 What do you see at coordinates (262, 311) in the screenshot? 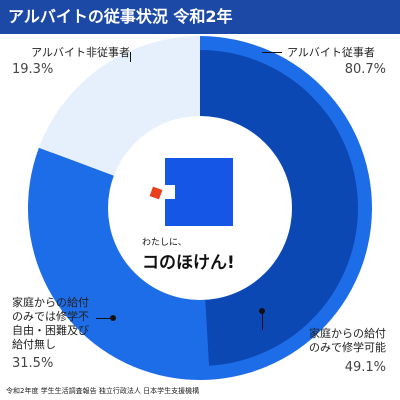
I see `leader-dot-possible` at bounding box center [262, 311].